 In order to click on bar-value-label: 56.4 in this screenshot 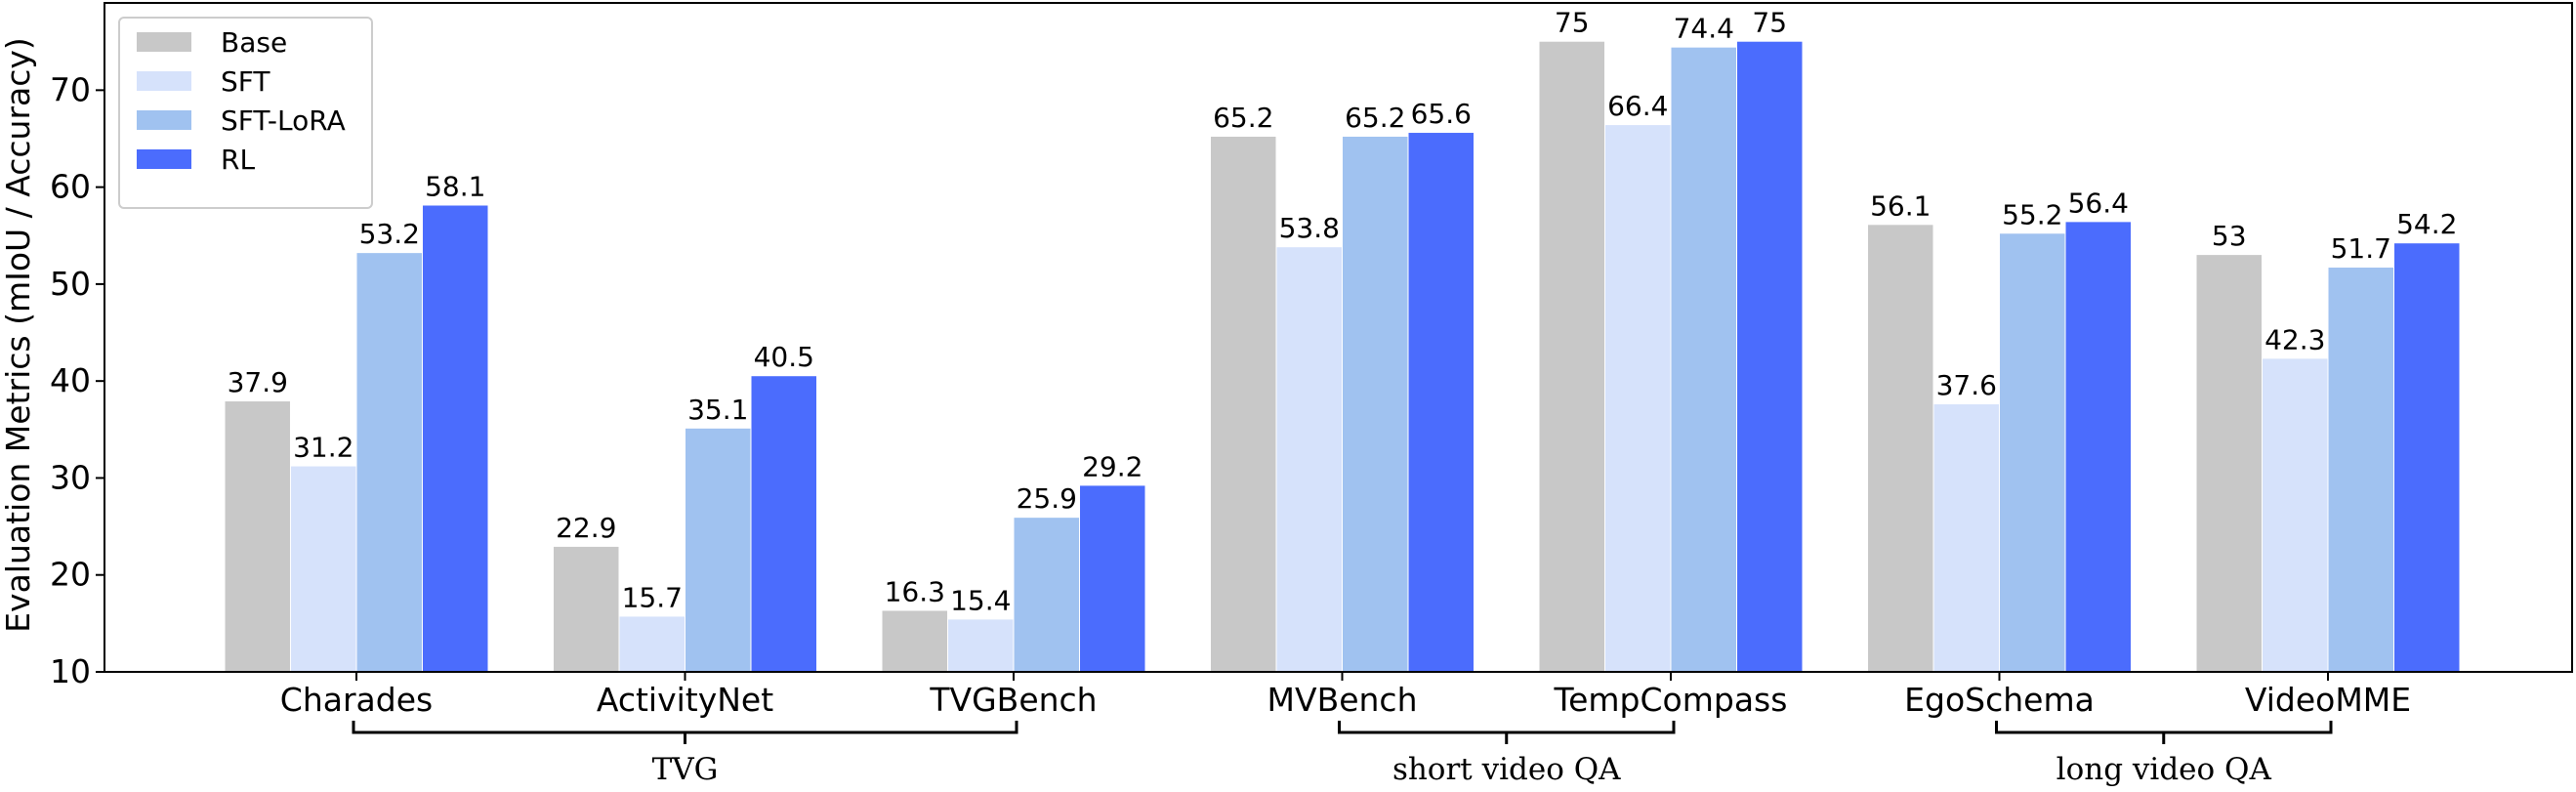, I will do `click(2098, 203)`.